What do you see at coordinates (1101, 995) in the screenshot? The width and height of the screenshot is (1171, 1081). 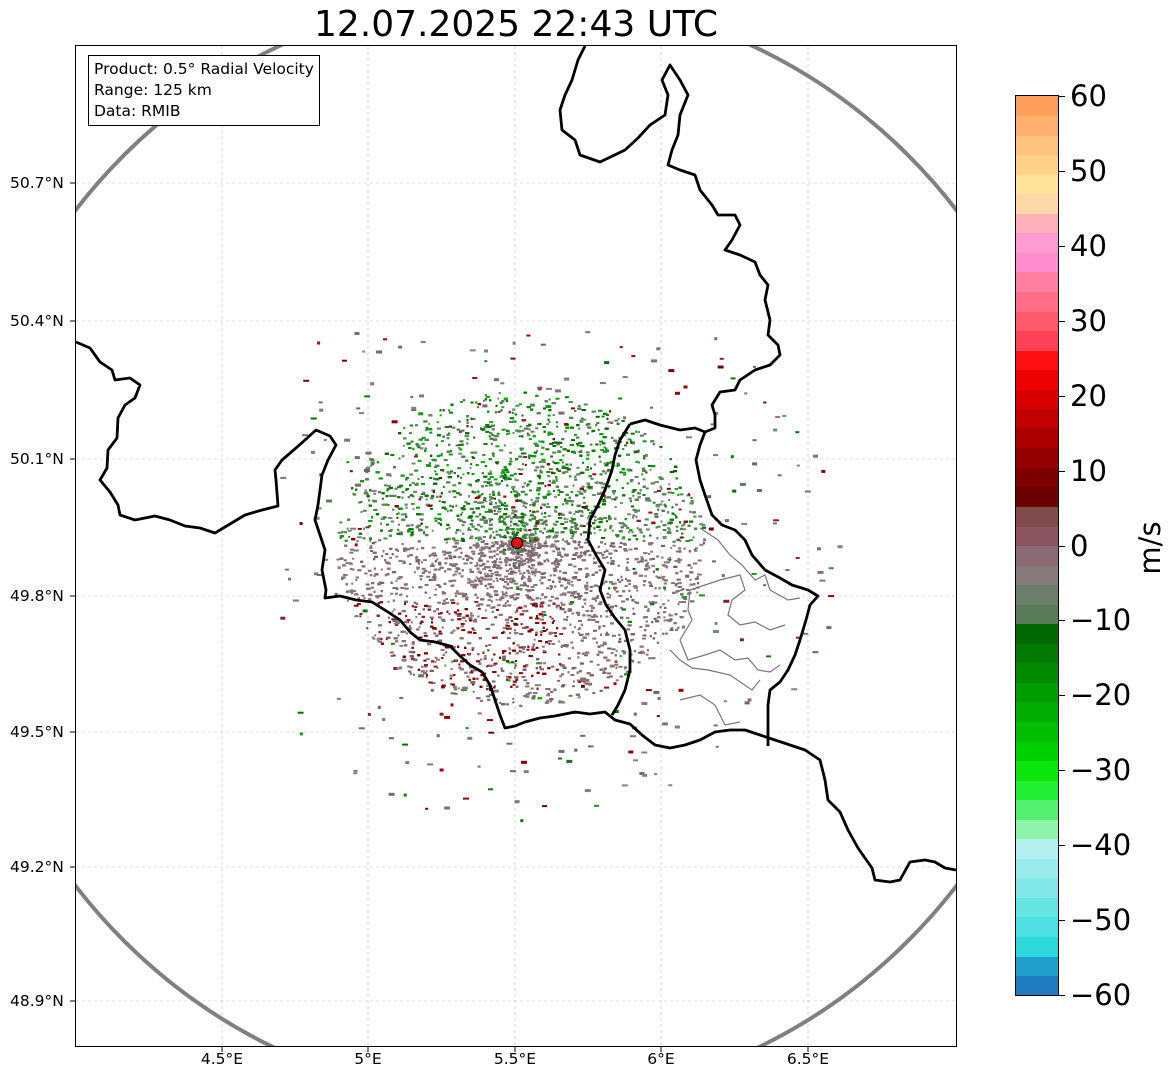 I see `colorbar-tick-label: −60` at bounding box center [1101, 995].